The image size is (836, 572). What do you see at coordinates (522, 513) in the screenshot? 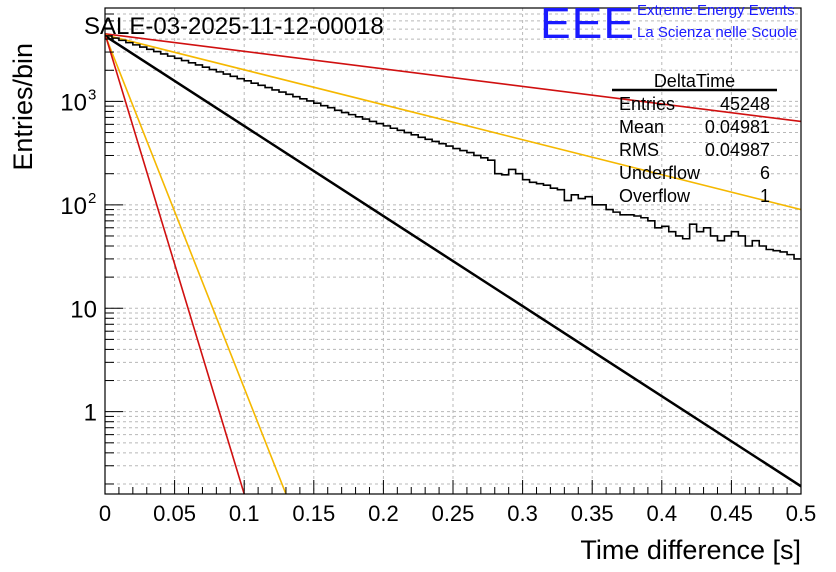
I see `x-tick-label: 0.3` at bounding box center [522, 513].